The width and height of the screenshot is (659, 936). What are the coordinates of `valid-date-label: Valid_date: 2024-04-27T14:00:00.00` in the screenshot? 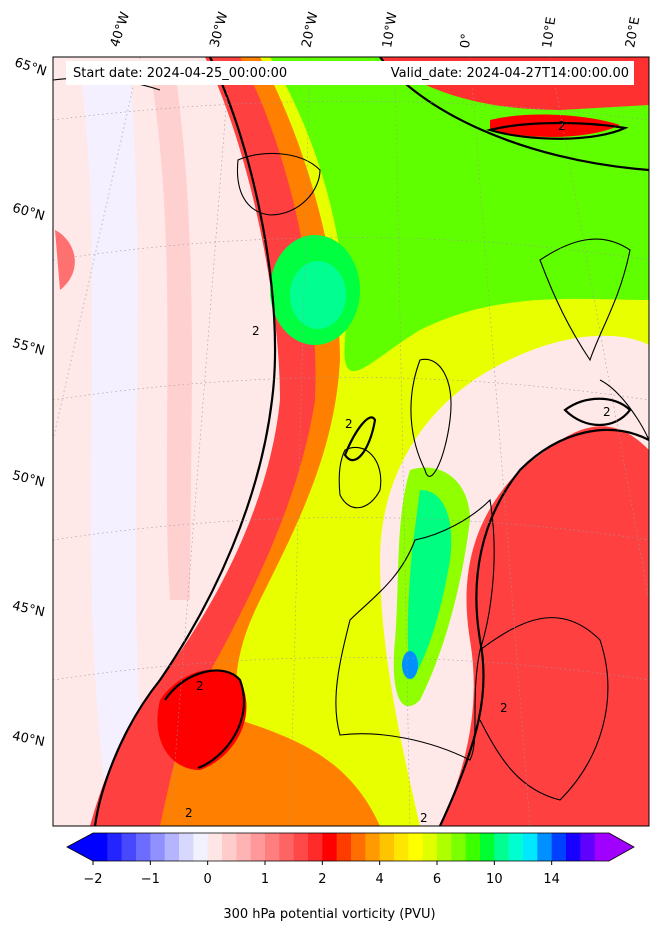 It's located at (509, 73).